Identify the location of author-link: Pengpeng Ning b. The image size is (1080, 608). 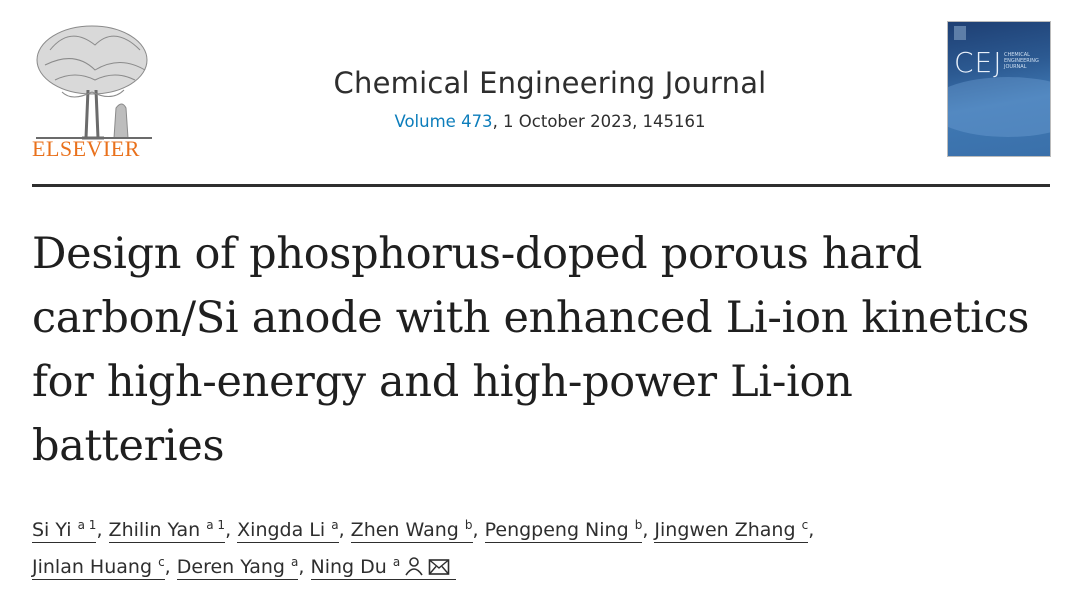
(563, 530).